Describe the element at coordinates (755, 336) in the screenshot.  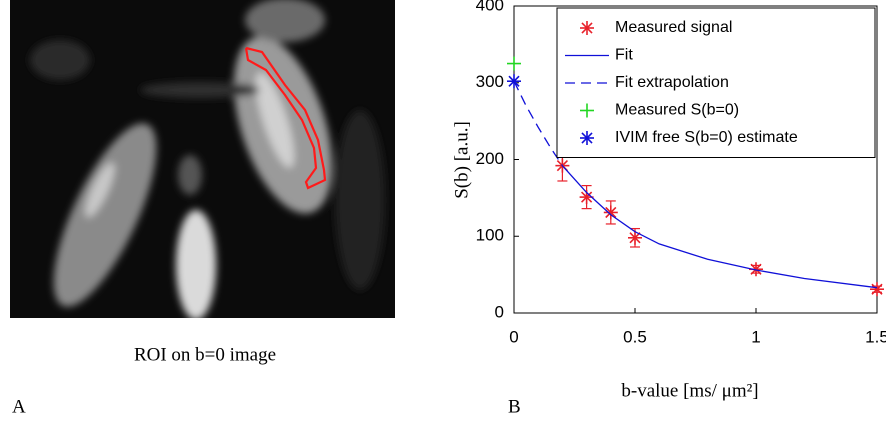
I see `x-tick-label: 1` at that location.